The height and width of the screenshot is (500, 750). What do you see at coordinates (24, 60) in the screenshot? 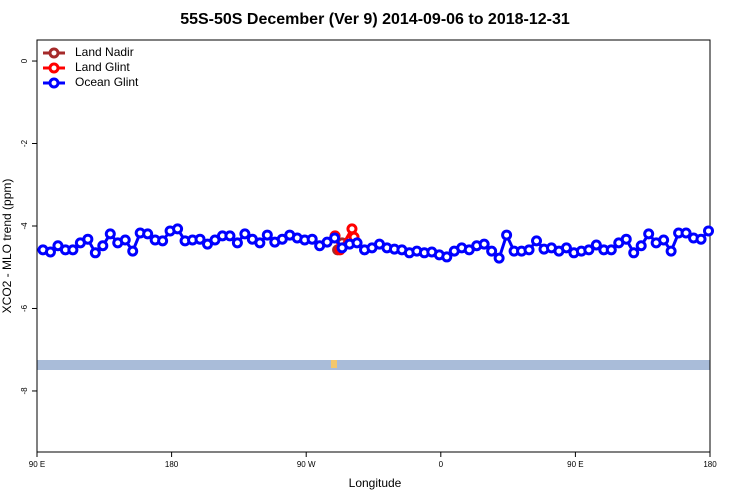
I see `y-tick-label: 0` at bounding box center [24, 60].